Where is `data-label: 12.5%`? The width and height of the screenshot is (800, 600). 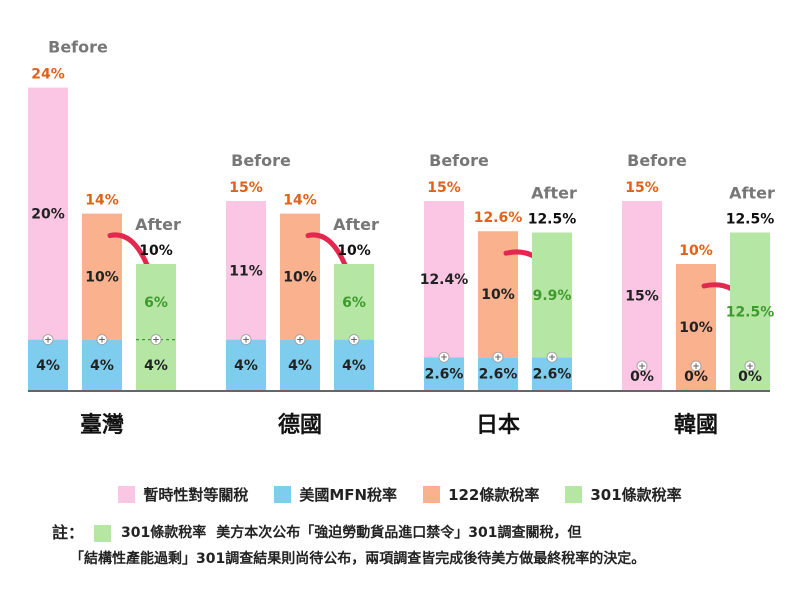
data-label: 12.5% is located at coordinates (750, 312).